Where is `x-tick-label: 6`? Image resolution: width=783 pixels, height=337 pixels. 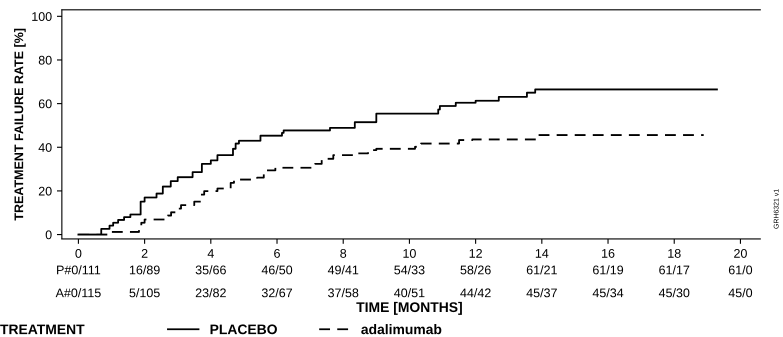
x-tick-label: 6 is located at coordinates (277, 253).